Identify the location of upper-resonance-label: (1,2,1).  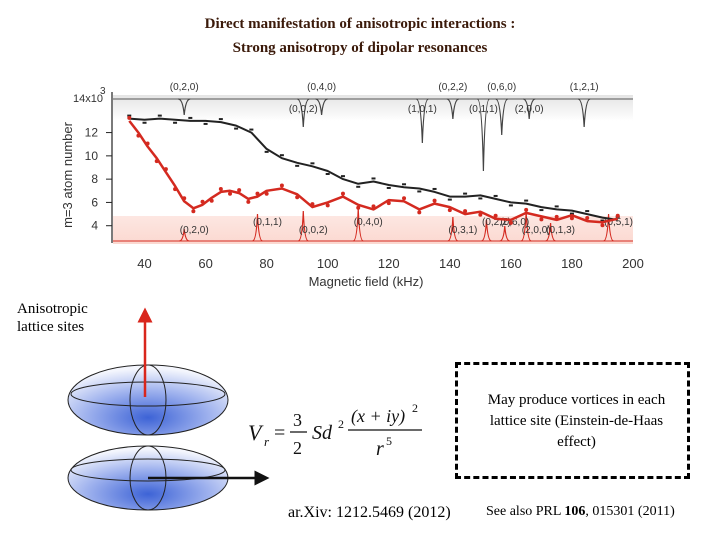
(584, 87).